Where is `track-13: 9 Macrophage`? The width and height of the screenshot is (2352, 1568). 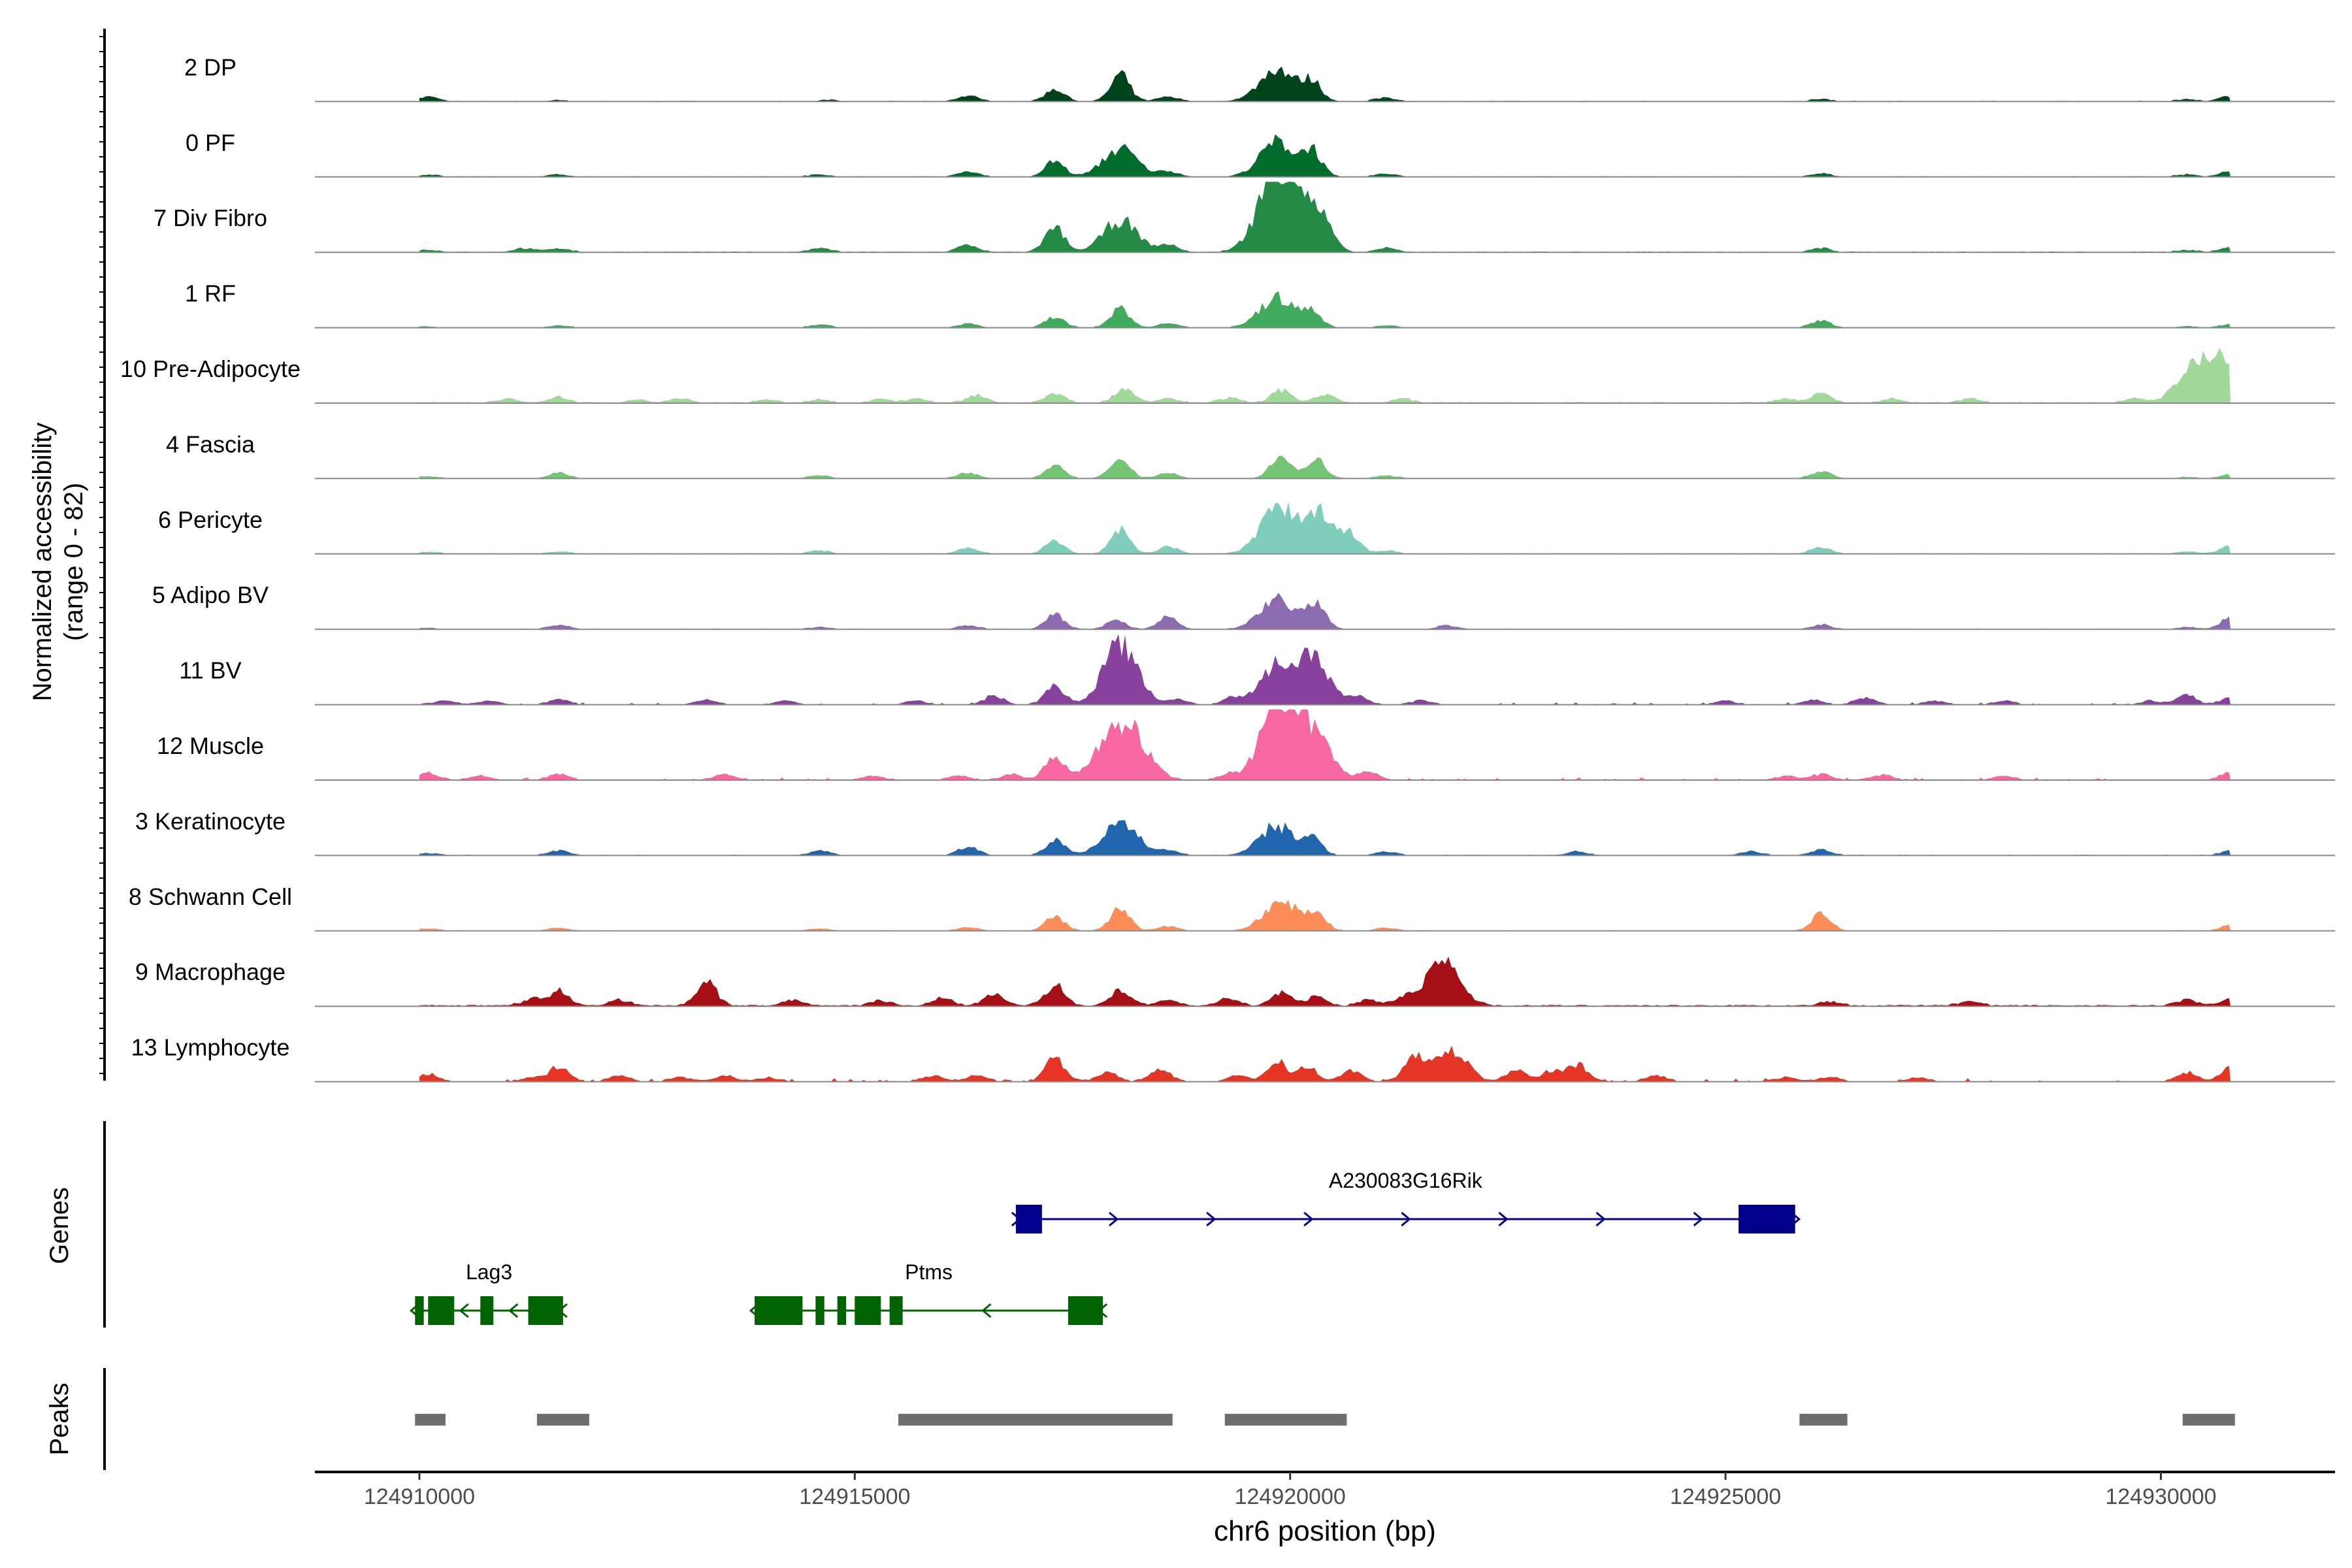 track-13: 9 Macrophage is located at coordinates (1235, 981).